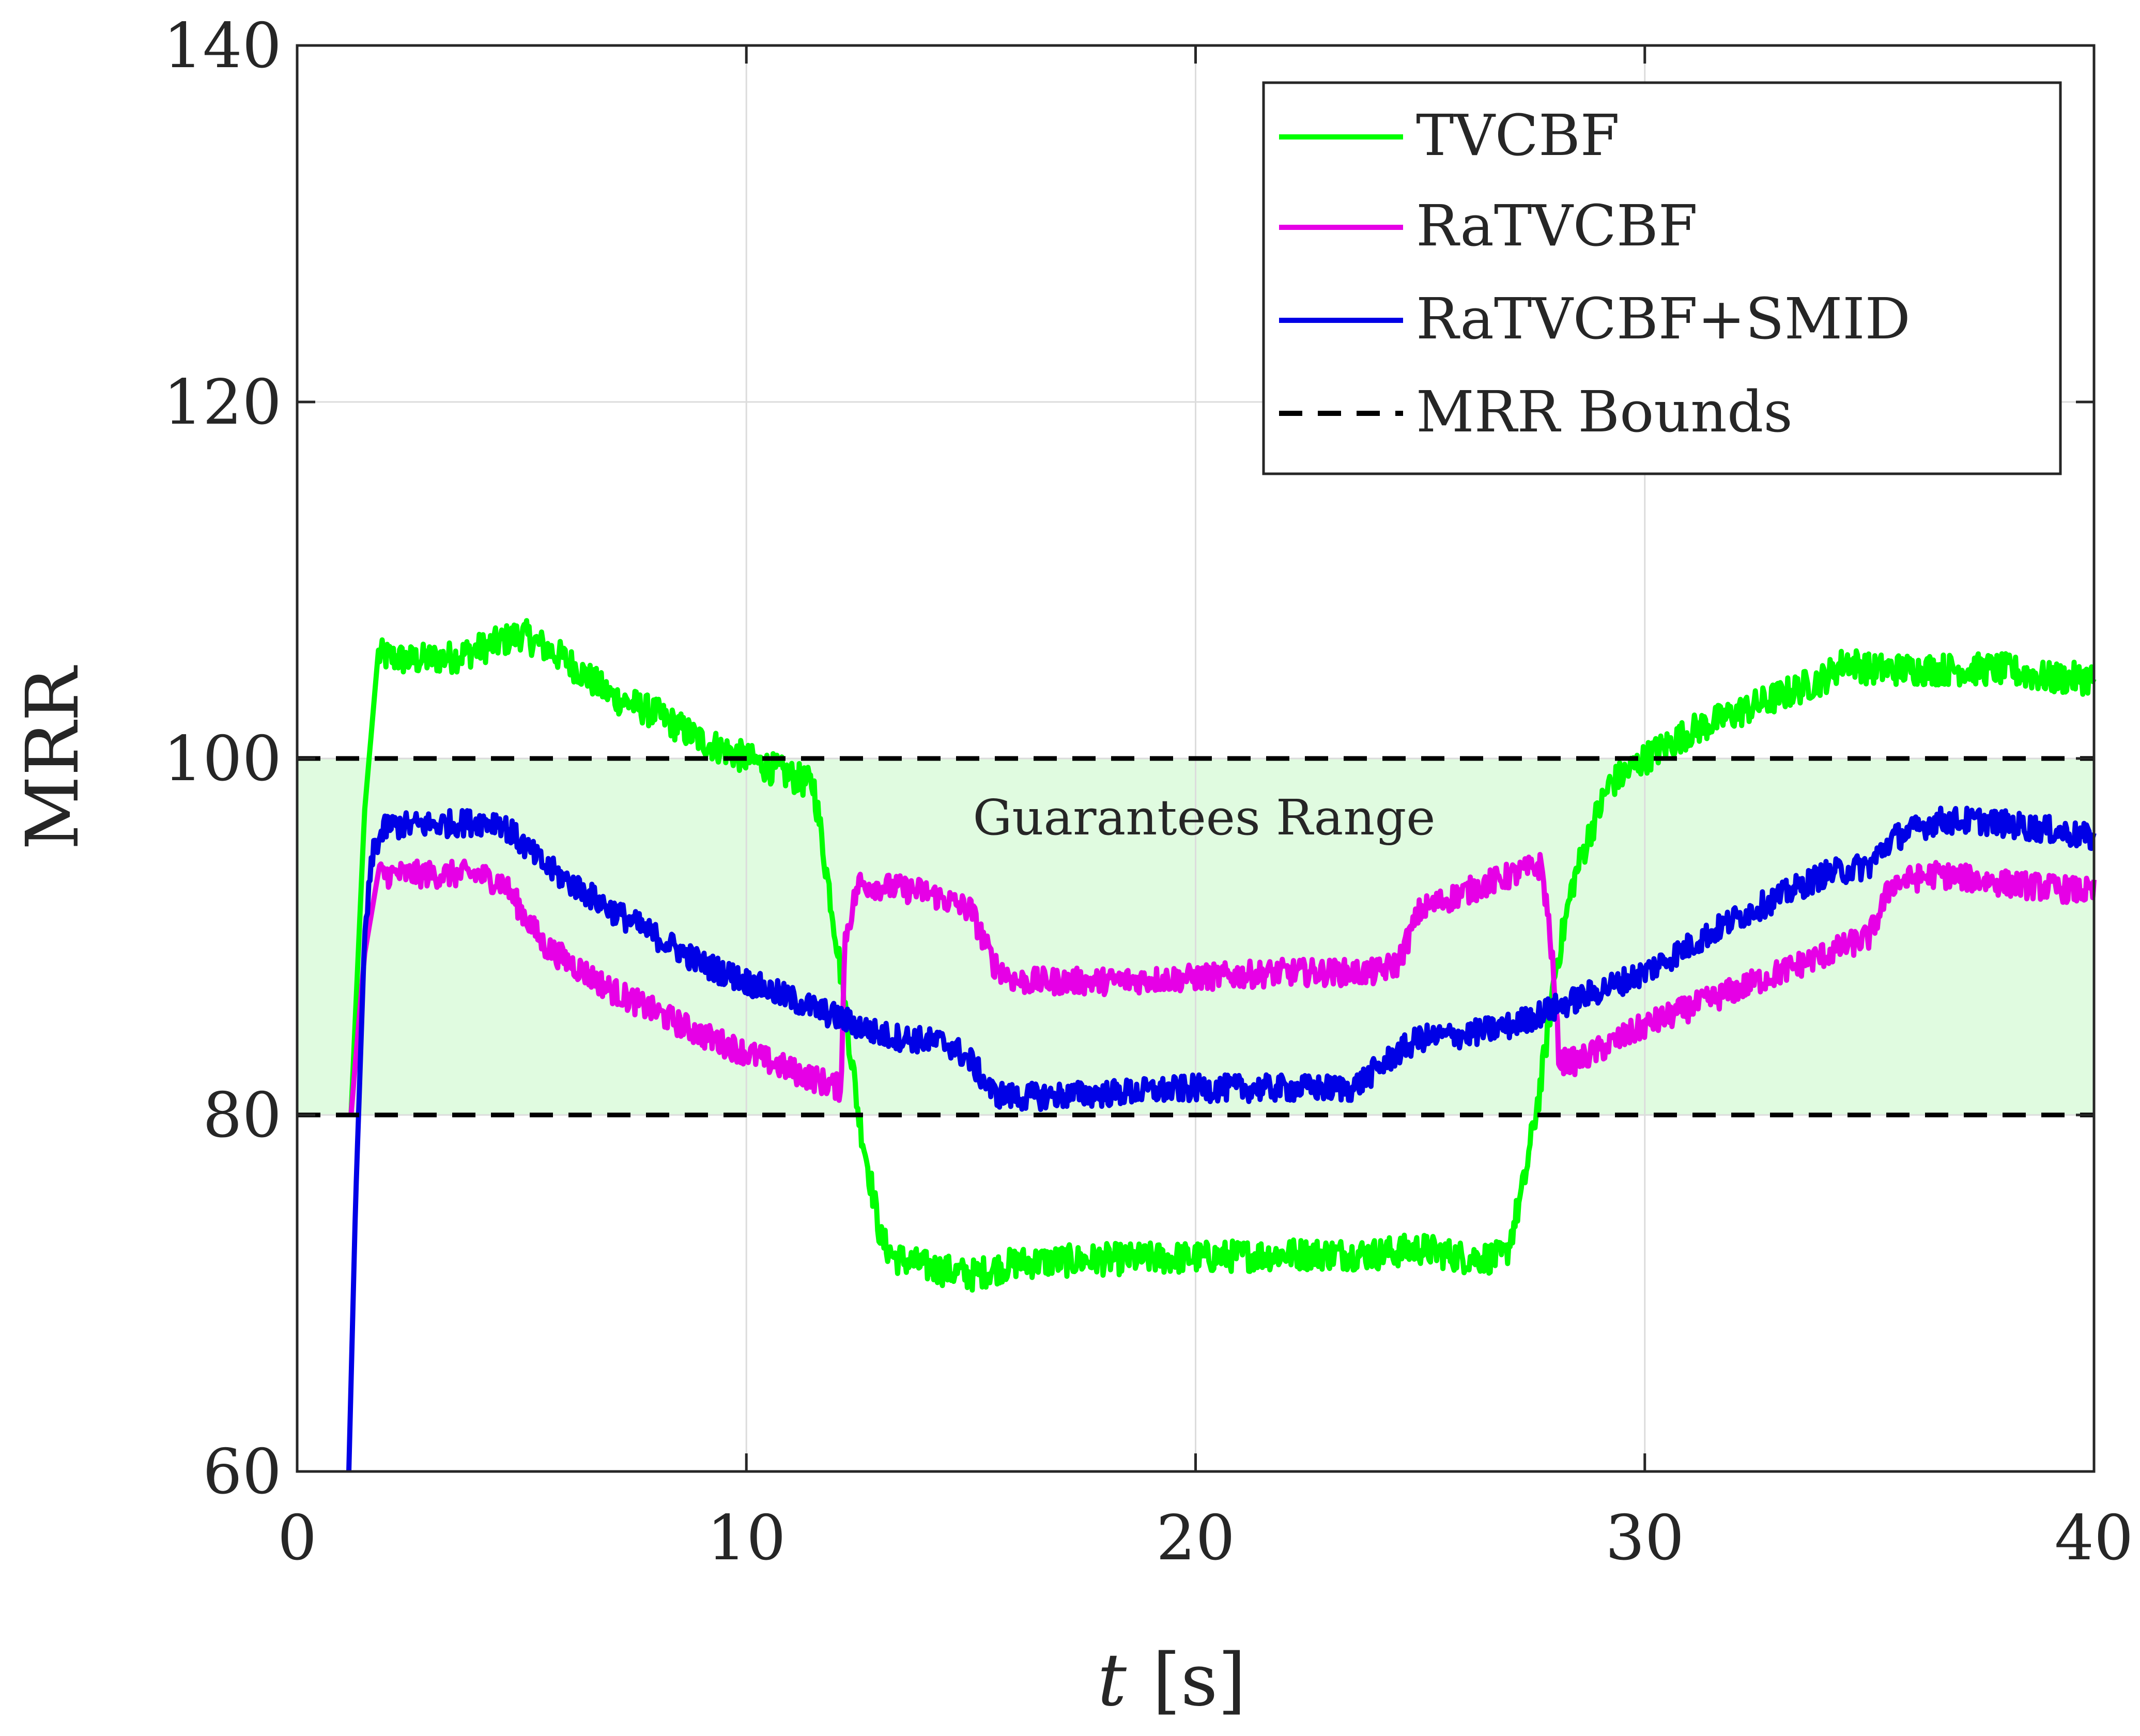  I want to click on legend-label-ratvcbf-smid: RaTVCBF+SMID, so click(1664, 319).